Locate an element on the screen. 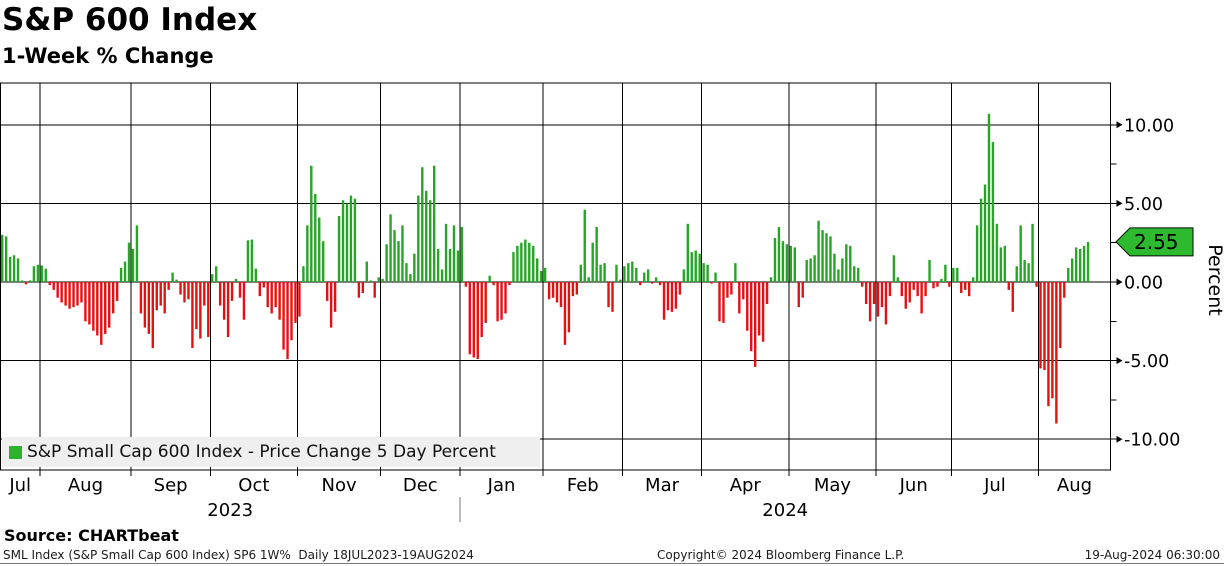  y-axis-title: Percent is located at coordinates (1214, 280).